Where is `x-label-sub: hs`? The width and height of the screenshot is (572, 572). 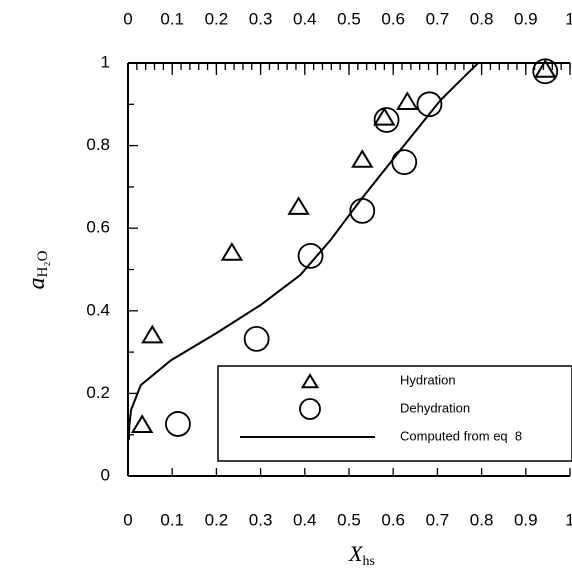
x-label-sub: hs is located at coordinates (369, 561).